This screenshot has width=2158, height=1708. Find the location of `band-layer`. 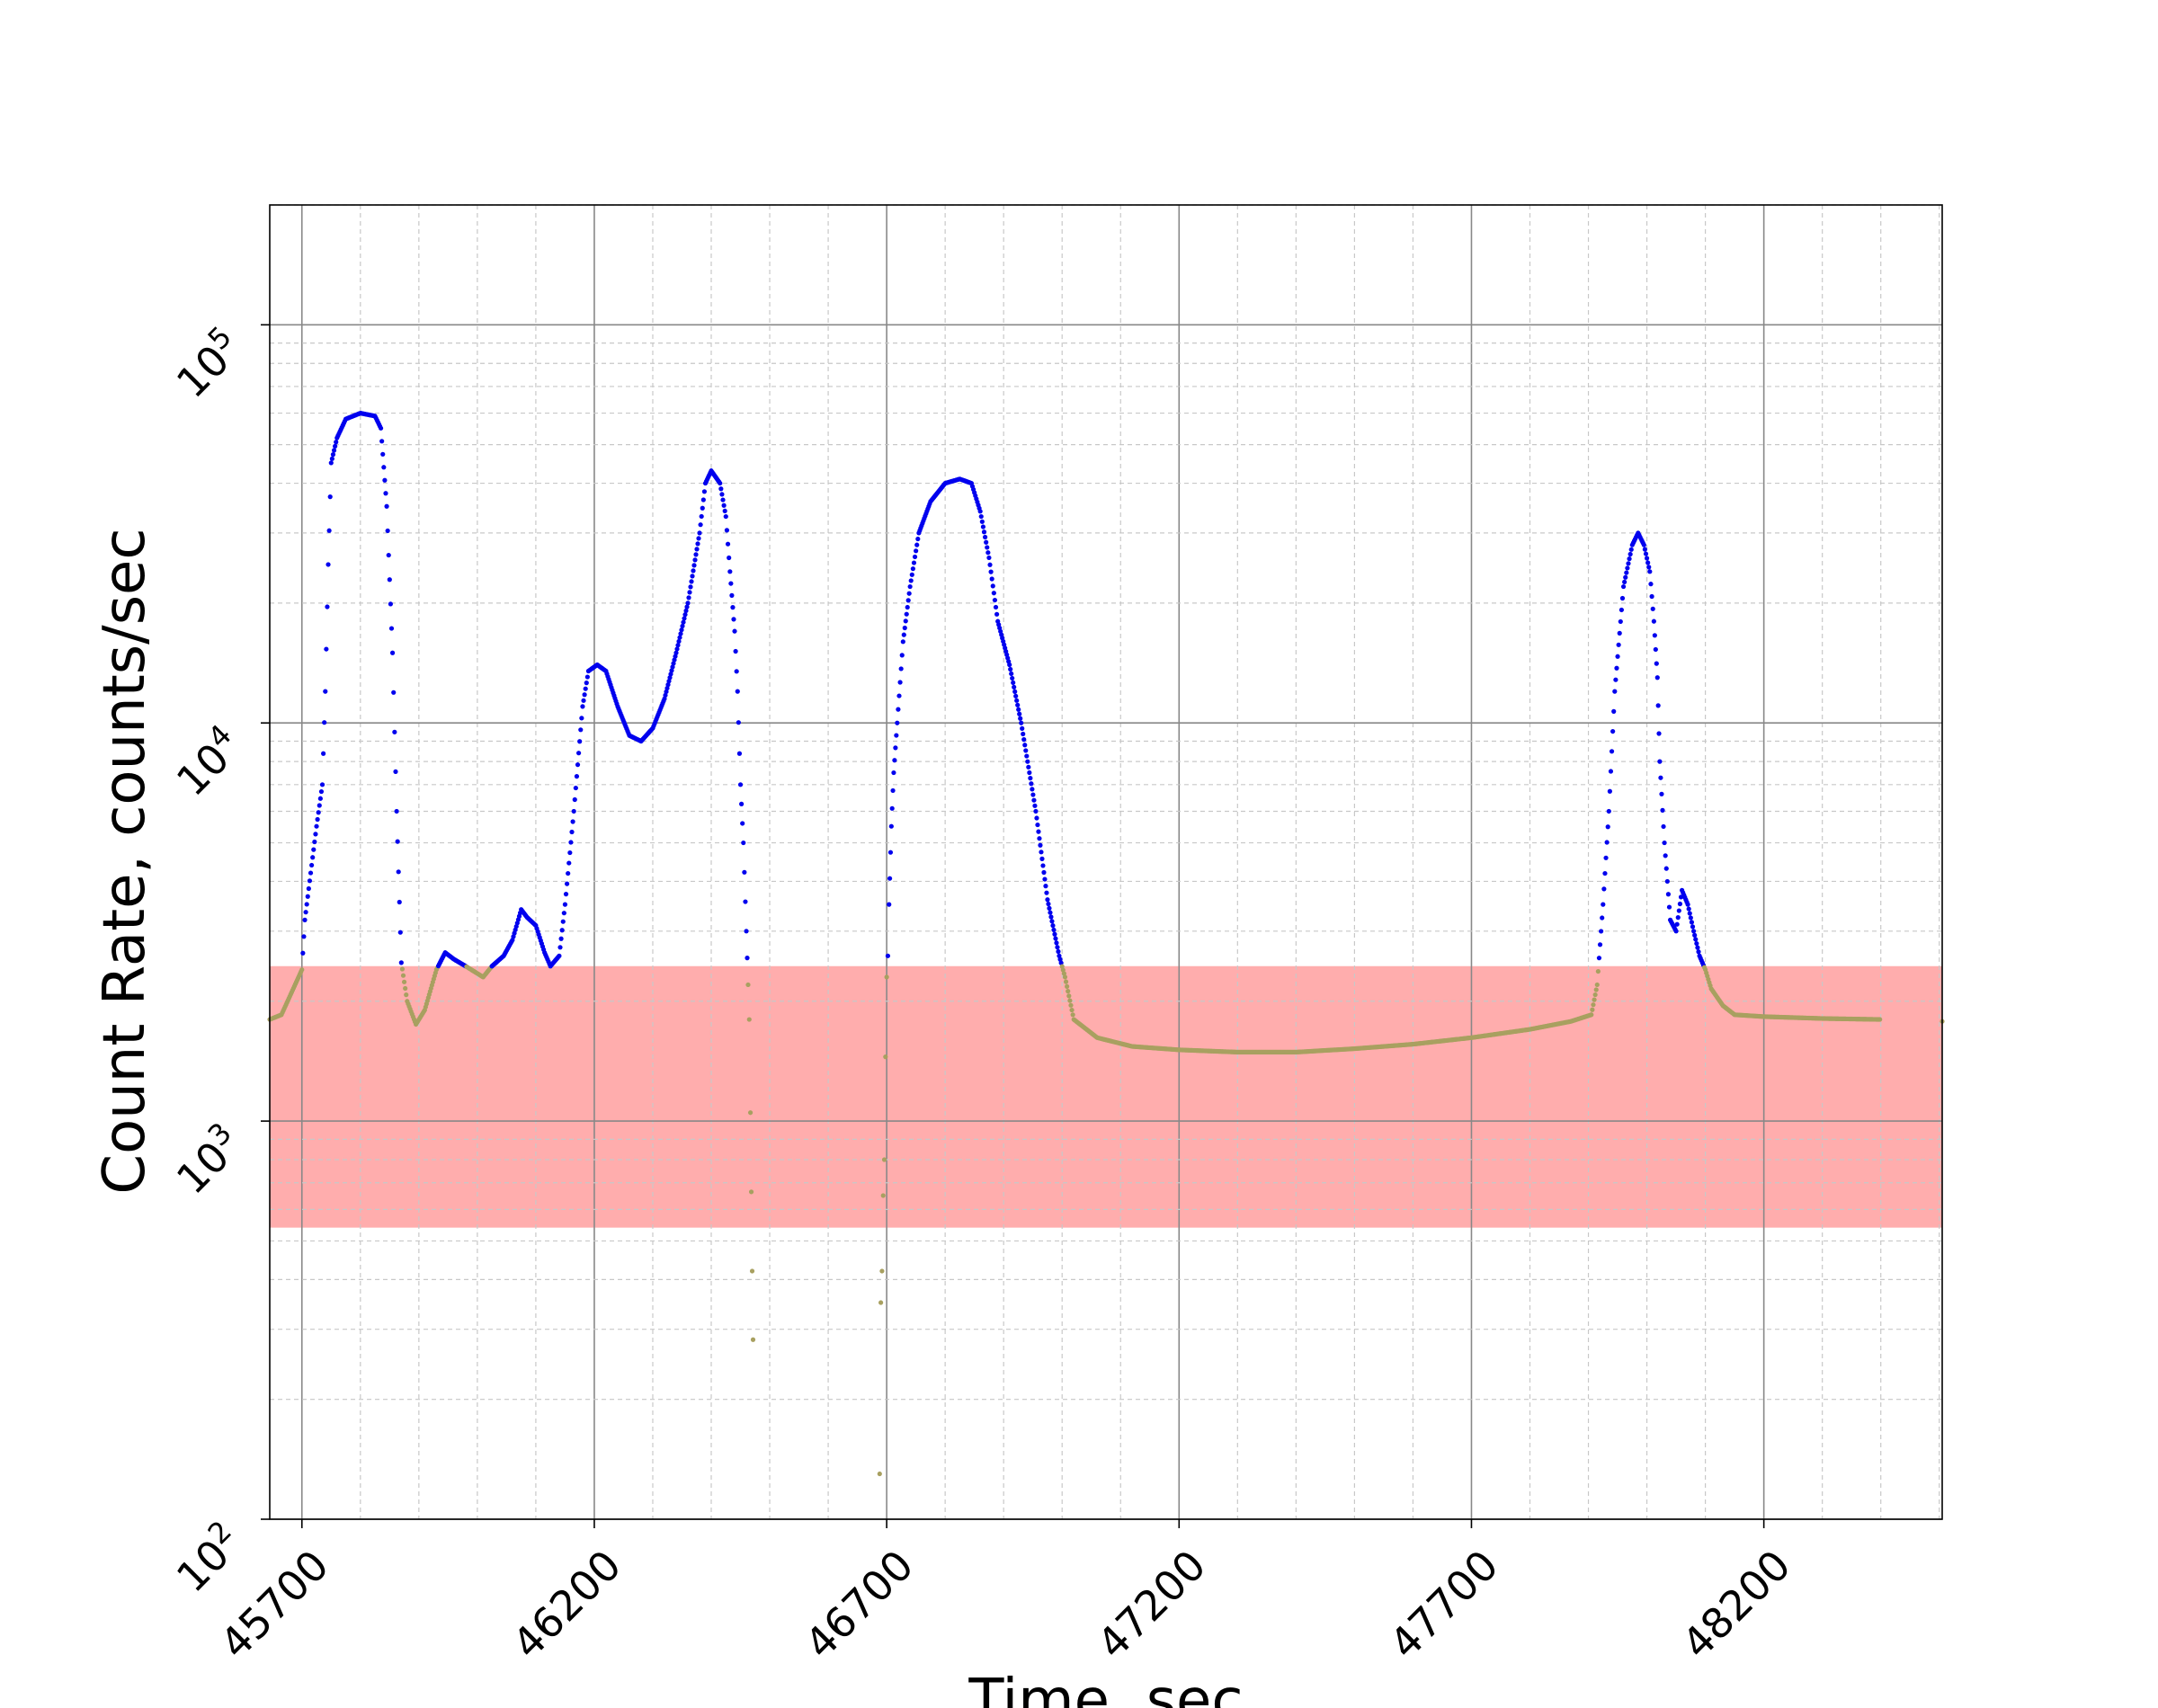

band-layer is located at coordinates (1106, 1096).